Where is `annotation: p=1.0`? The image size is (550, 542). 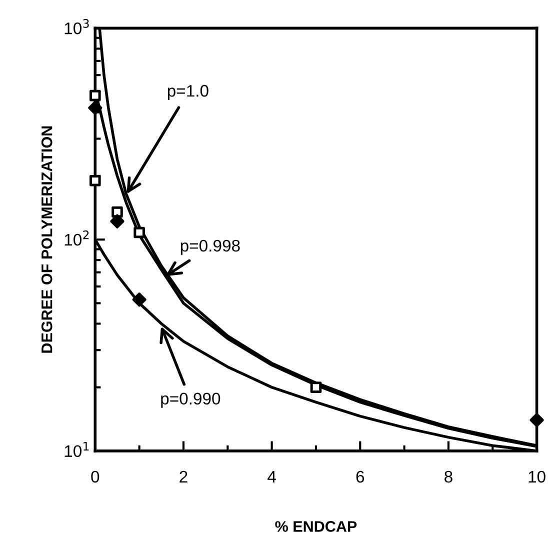
annotation: p=1.0 is located at coordinates (188, 92).